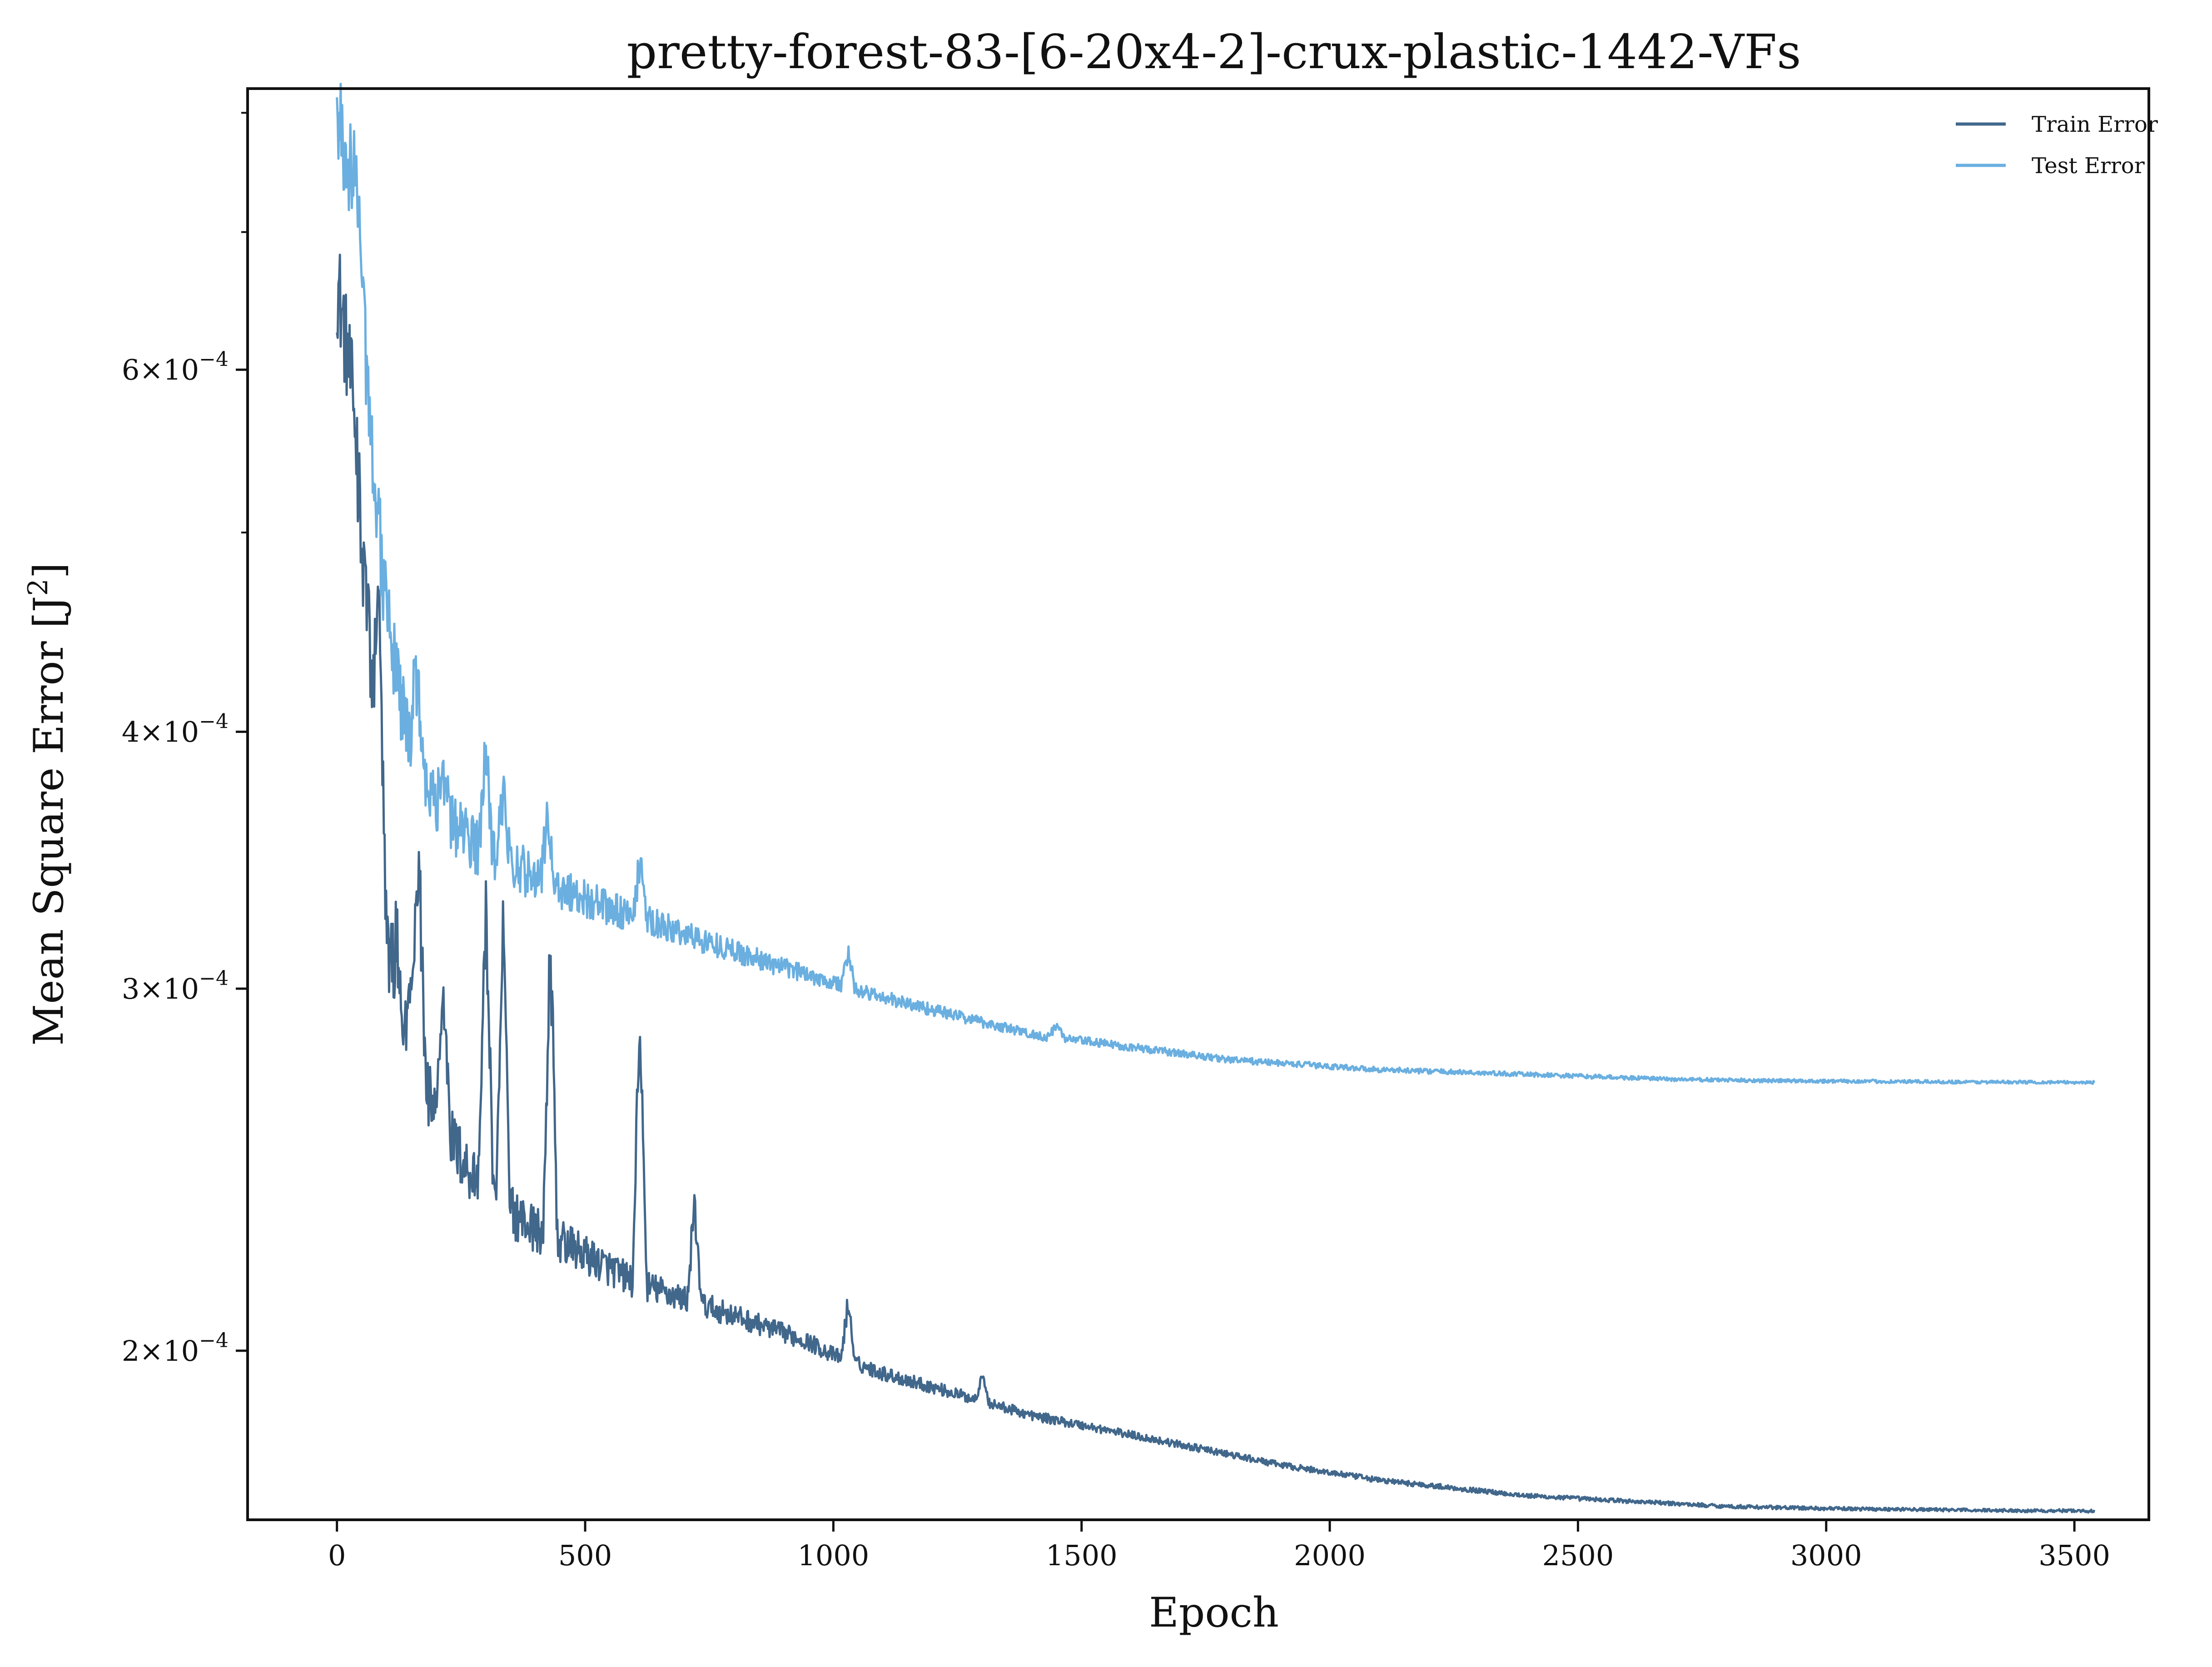 This screenshot has height=1667, width=2212. I want to click on y-tick-label: 2×10⁻⁴, so click(176, 1348).